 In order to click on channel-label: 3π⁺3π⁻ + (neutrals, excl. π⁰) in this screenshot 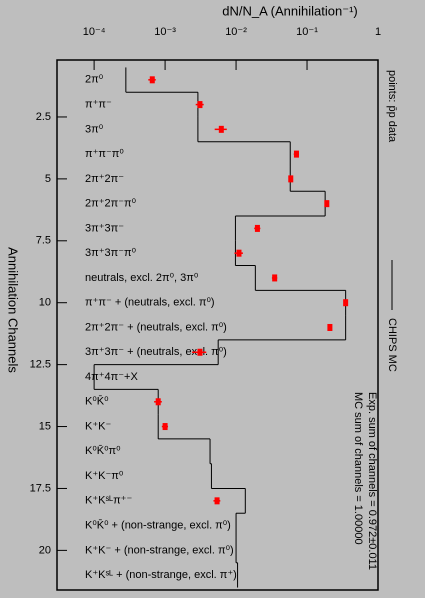, I will do `click(156, 352)`.